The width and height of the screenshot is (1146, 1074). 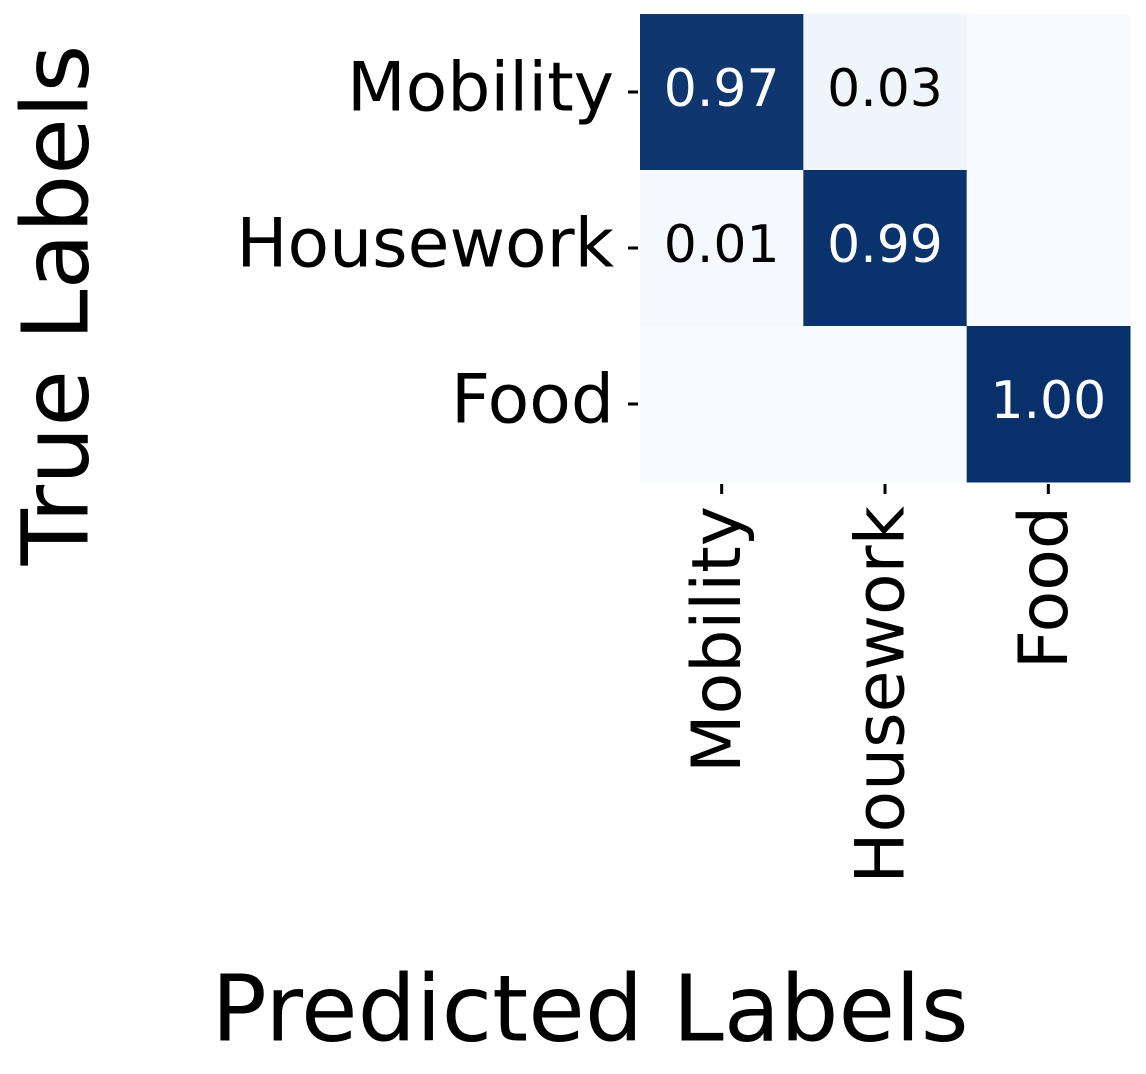 What do you see at coordinates (722, 89) in the screenshot?
I see `cell-label: 0.97` at bounding box center [722, 89].